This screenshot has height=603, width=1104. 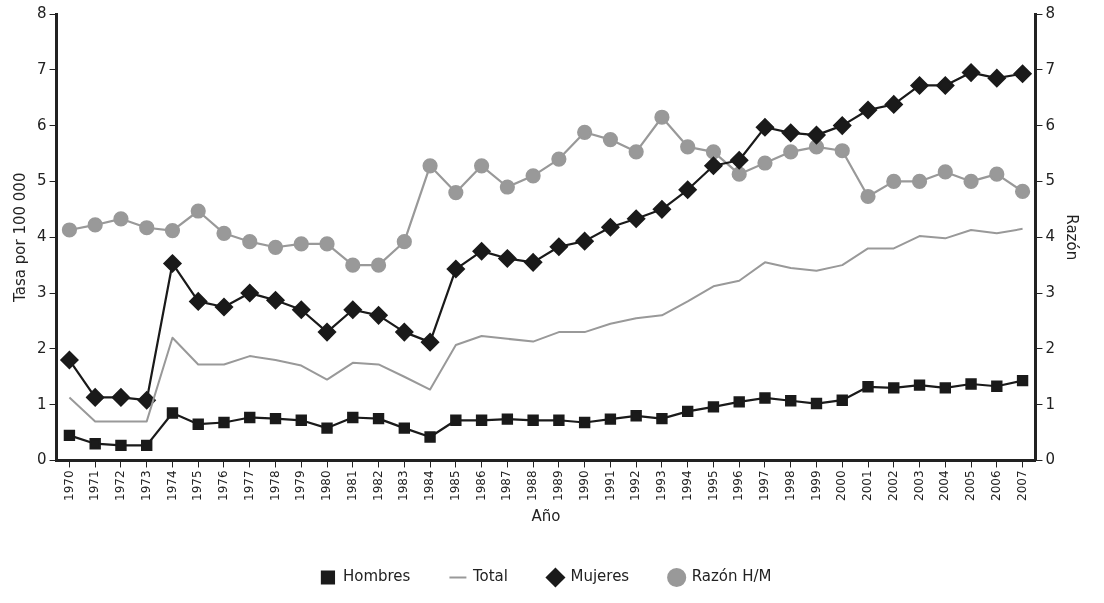 What do you see at coordinates (1050, 459) in the screenshot?
I see `y2-tick-label: 0` at bounding box center [1050, 459].